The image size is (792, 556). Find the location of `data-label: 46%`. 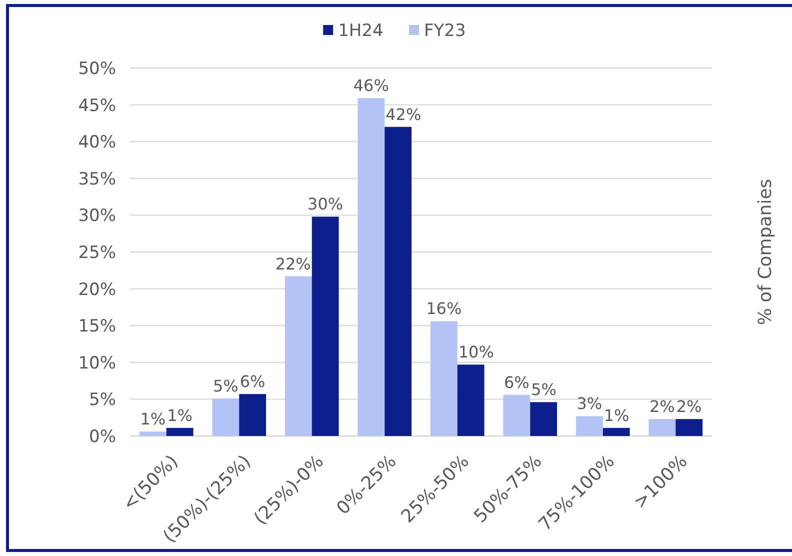

data-label: 46% is located at coordinates (371, 86).